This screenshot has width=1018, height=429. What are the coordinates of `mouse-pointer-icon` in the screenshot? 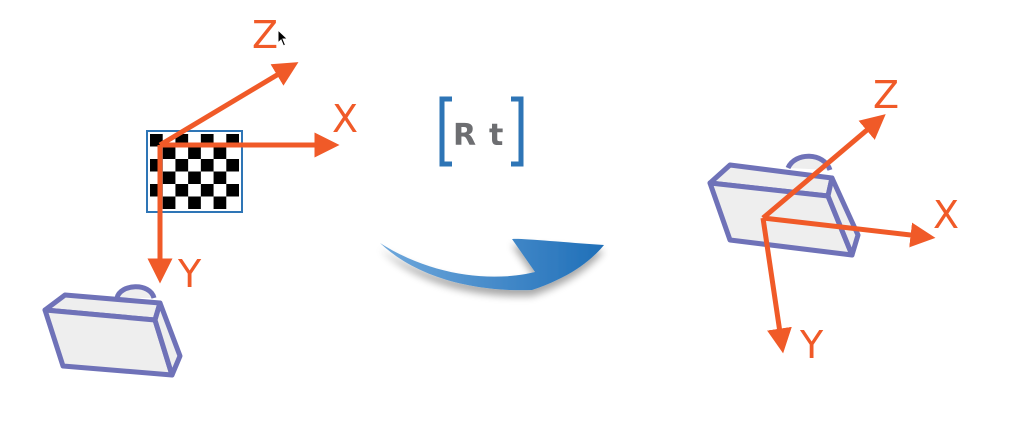 It's located at (283, 38).